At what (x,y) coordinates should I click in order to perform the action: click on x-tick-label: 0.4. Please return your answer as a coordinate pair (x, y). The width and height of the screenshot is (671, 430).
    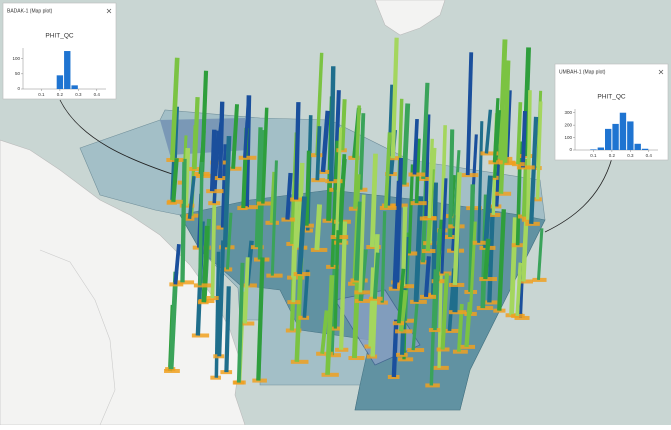
    Looking at the image, I should click on (649, 155).